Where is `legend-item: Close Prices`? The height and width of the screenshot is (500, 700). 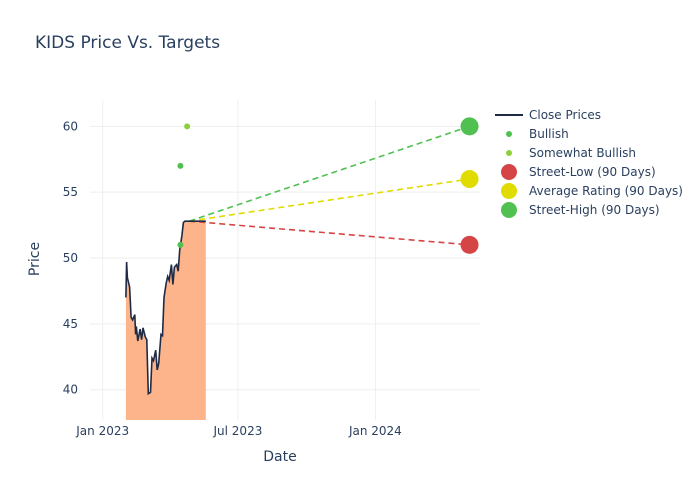 legend-item: Close Prices is located at coordinates (548, 115).